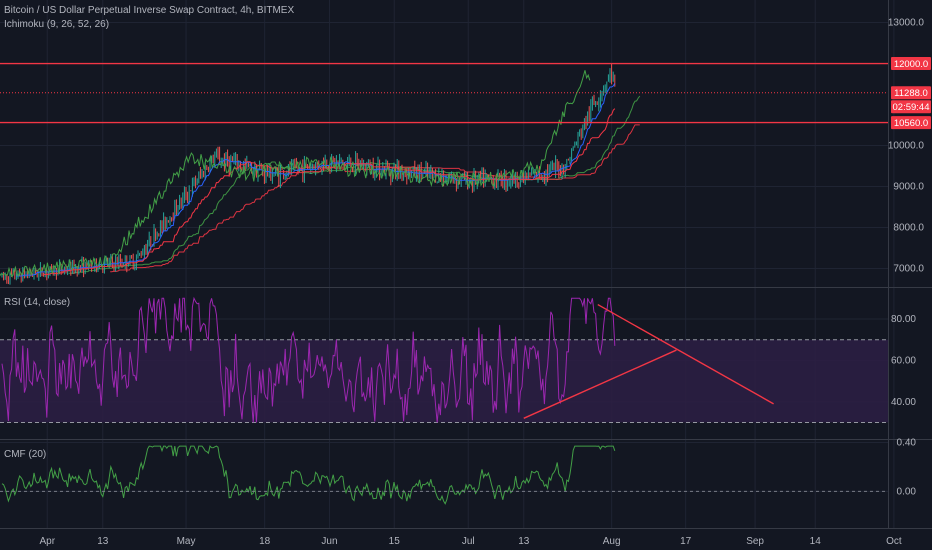  What do you see at coordinates (906, 146) in the screenshot?
I see `y-tick-price: 10000.0` at bounding box center [906, 146].